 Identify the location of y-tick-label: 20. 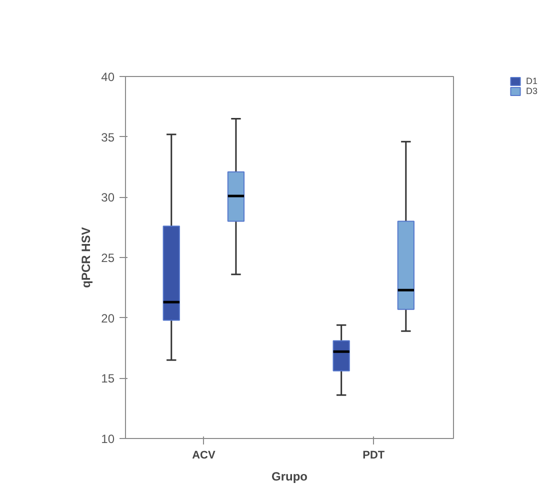
(108, 318).